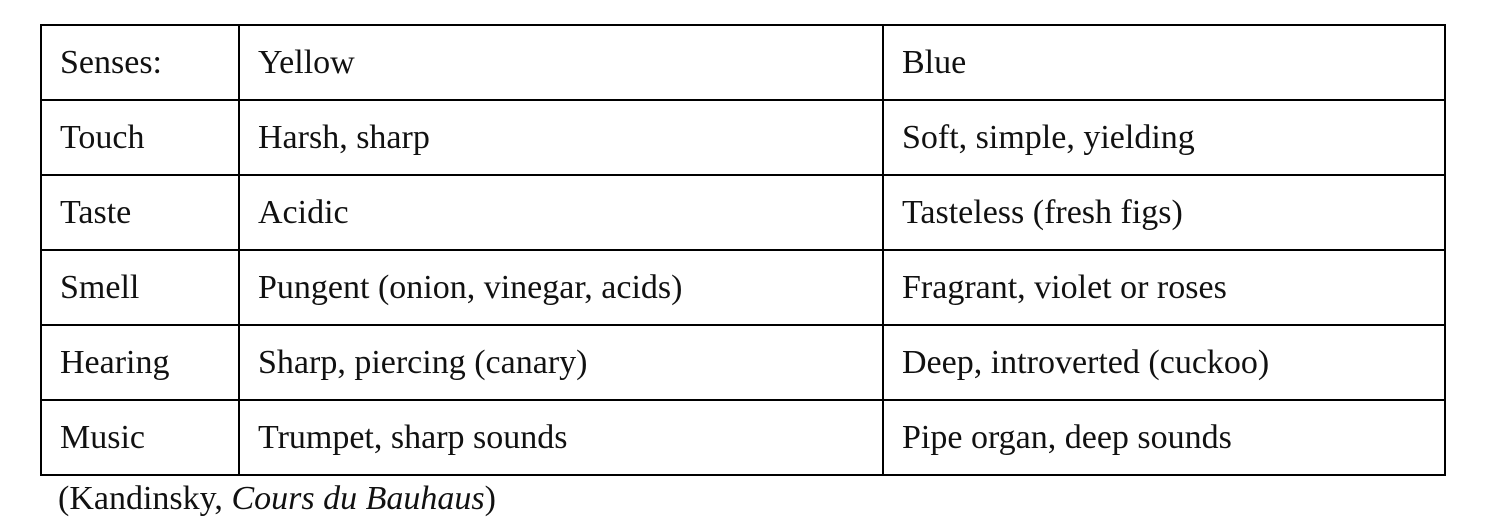 The image size is (1494, 530). What do you see at coordinates (1164, 137) in the screenshot?
I see `row-blue: Soft, simple, yielding` at bounding box center [1164, 137].